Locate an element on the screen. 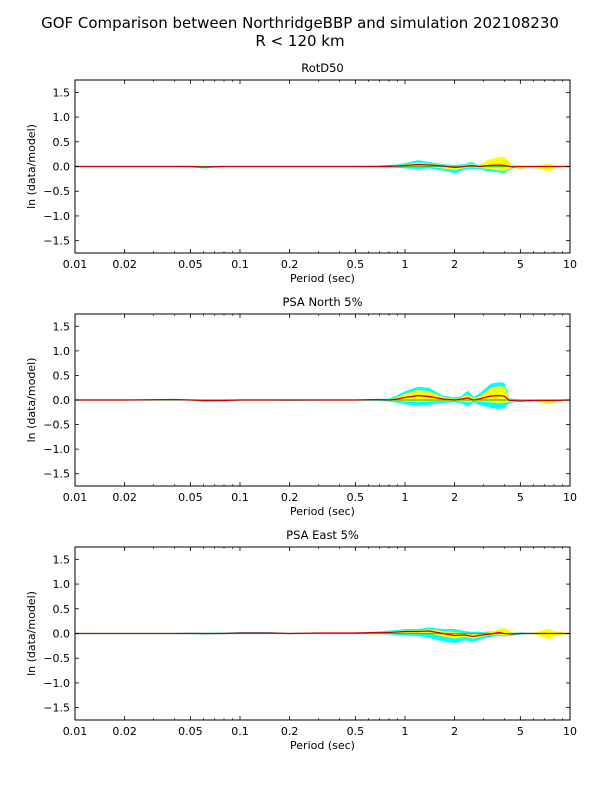 Image resolution: width=600 pixels, height=800 pixels. chart-title: RotD50 is located at coordinates (322, 68).